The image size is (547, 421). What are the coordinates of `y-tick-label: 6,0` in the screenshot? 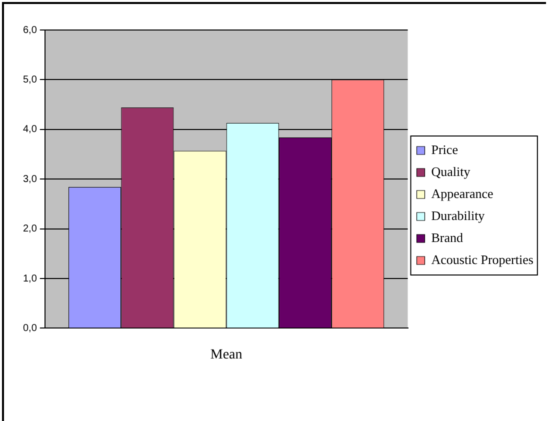 It's located at (30, 30).